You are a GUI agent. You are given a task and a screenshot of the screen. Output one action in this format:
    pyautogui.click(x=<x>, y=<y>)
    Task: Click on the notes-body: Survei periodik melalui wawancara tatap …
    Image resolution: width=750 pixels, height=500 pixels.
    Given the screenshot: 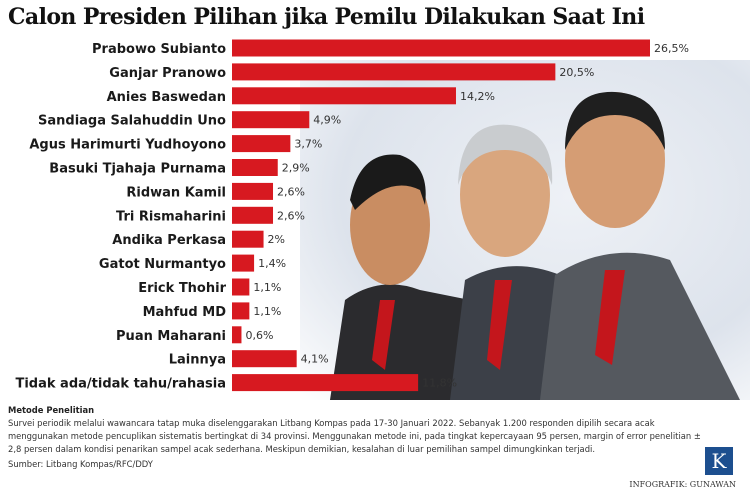 What is the action you would take?
    pyautogui.click(x=354, y=436)
    